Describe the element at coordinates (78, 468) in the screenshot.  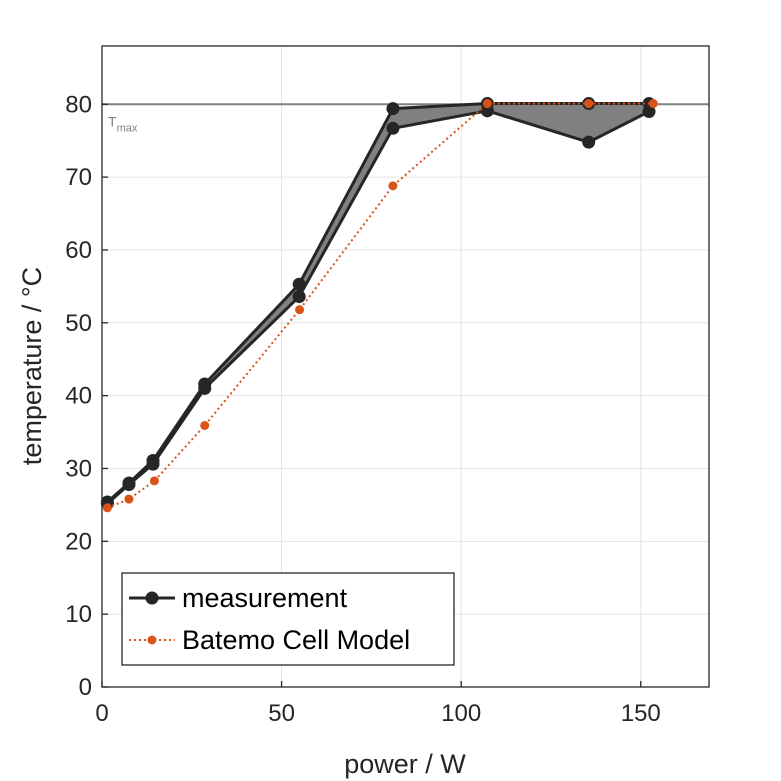
I see `y-tick-label: 30` at that location.